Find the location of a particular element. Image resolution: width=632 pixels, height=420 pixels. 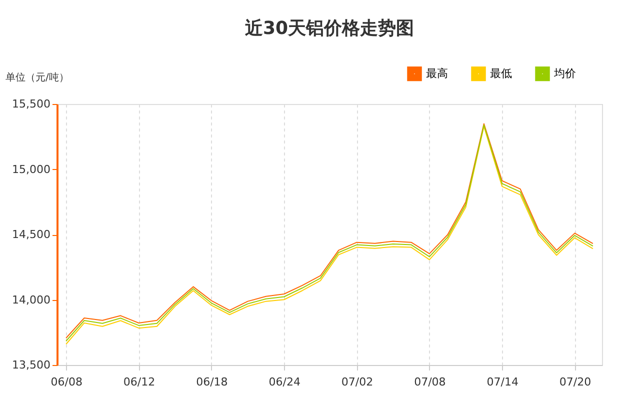

y-tick-label: 13,500 is located at coordinates (31, 365).